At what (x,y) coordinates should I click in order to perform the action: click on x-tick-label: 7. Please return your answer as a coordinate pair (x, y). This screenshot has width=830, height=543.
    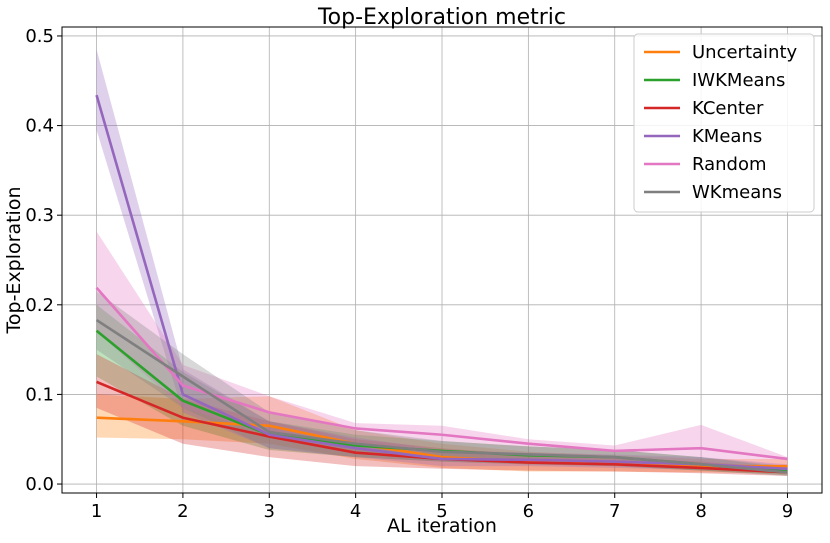
    Looking at the image, I should click on (614, 511).